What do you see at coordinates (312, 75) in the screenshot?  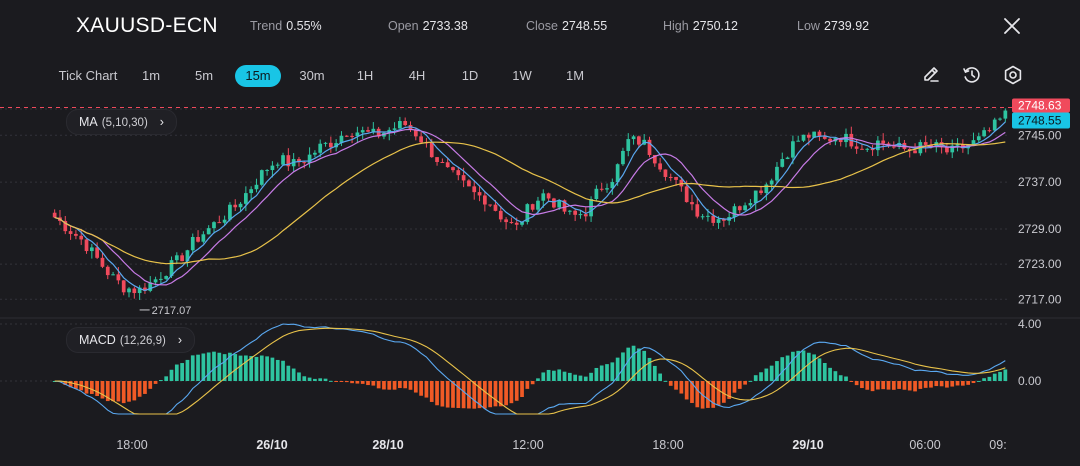 I see `tab-30m: 30m` at bounding box center [312, 75].